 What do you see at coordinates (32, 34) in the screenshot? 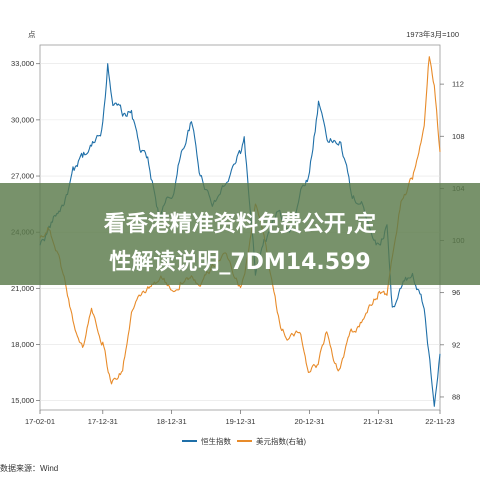
I see `left-axis-unit: 点` at bounding box center [32, 34].